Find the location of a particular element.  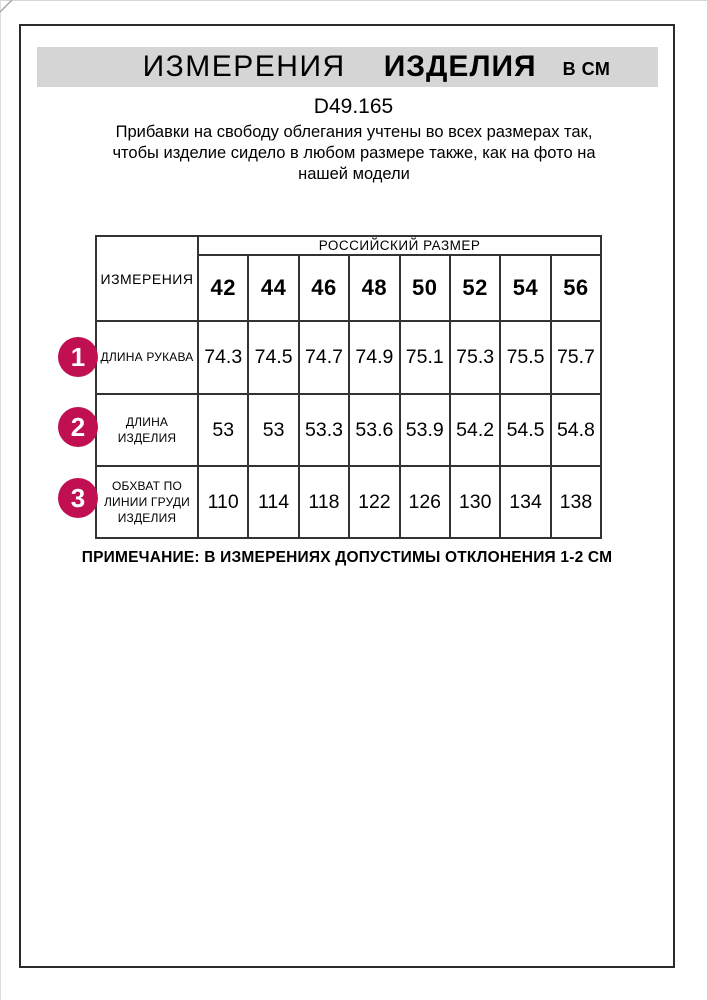

size-header-cell: 44 is located at coordinates (273, 288).